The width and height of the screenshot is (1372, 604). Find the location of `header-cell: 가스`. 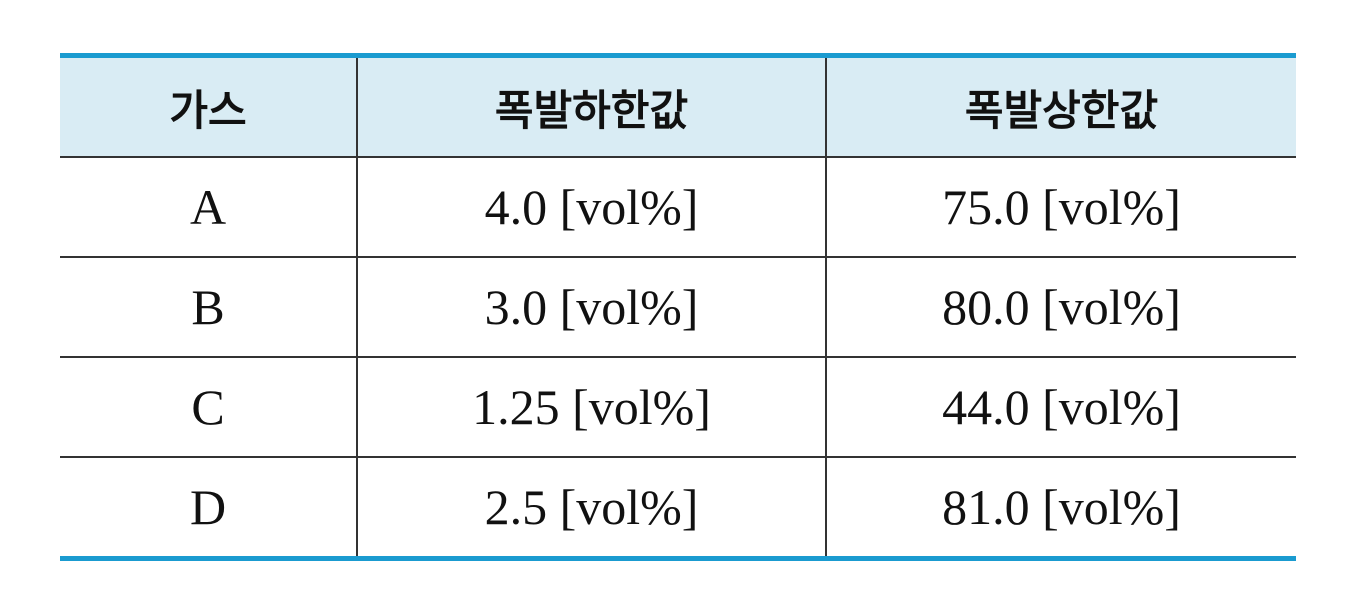

header-cell: 가스 is located at coordinates (208, 106).